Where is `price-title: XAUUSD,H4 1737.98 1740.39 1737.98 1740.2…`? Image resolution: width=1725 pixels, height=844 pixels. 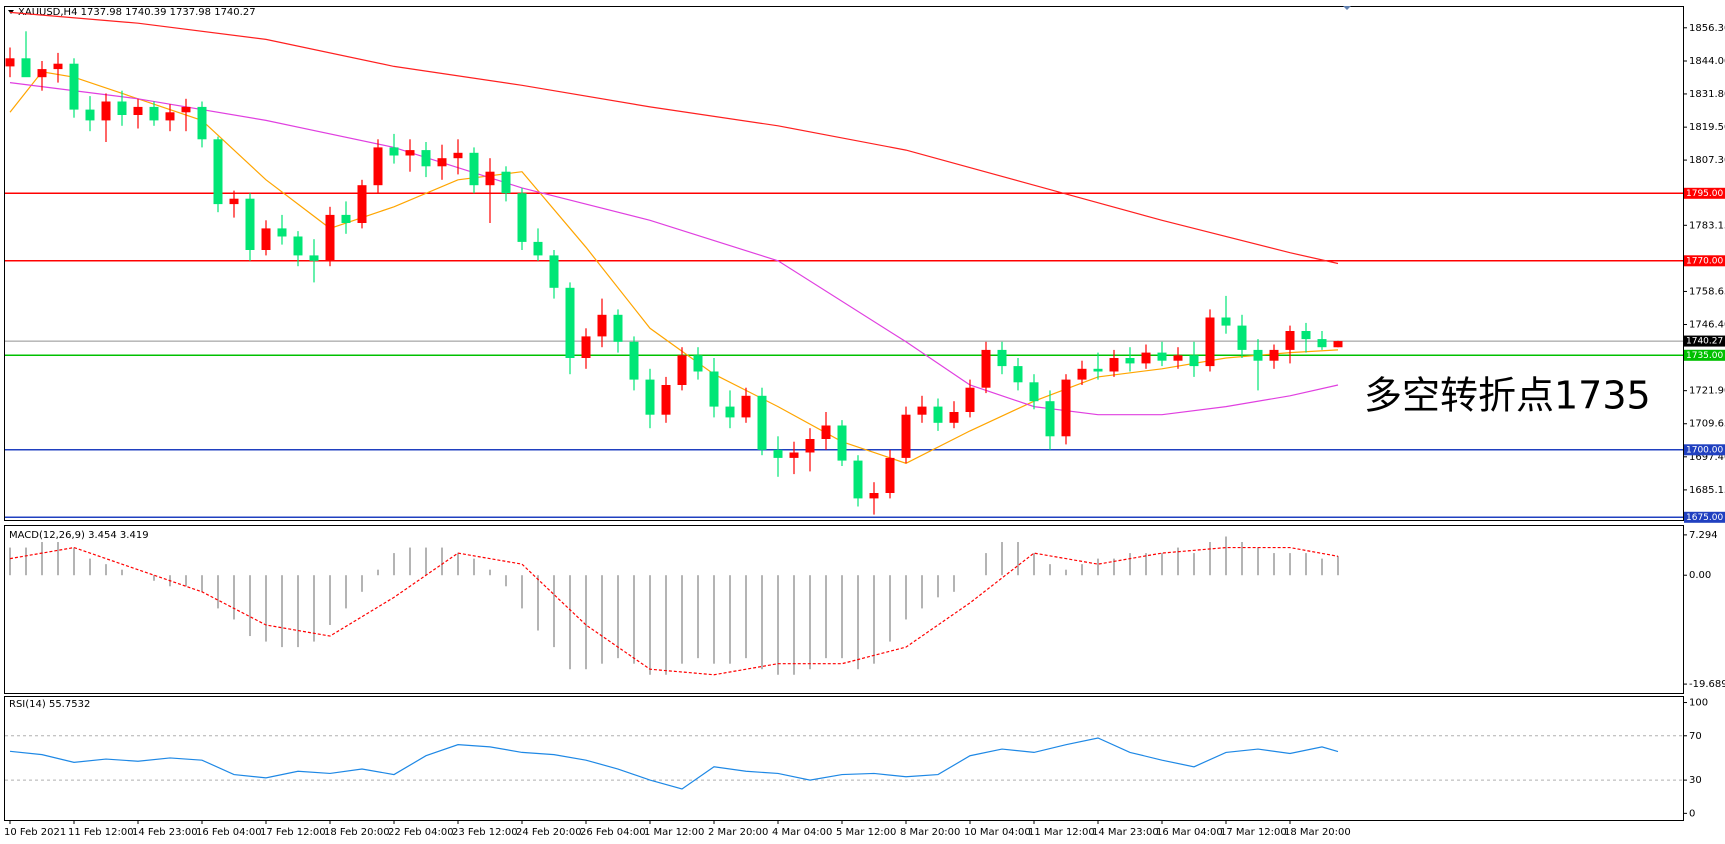
price-title: XAUUSD,H4 1737.98 1740.39 1737.98 1740.2… is located at coordinates (137, 12).